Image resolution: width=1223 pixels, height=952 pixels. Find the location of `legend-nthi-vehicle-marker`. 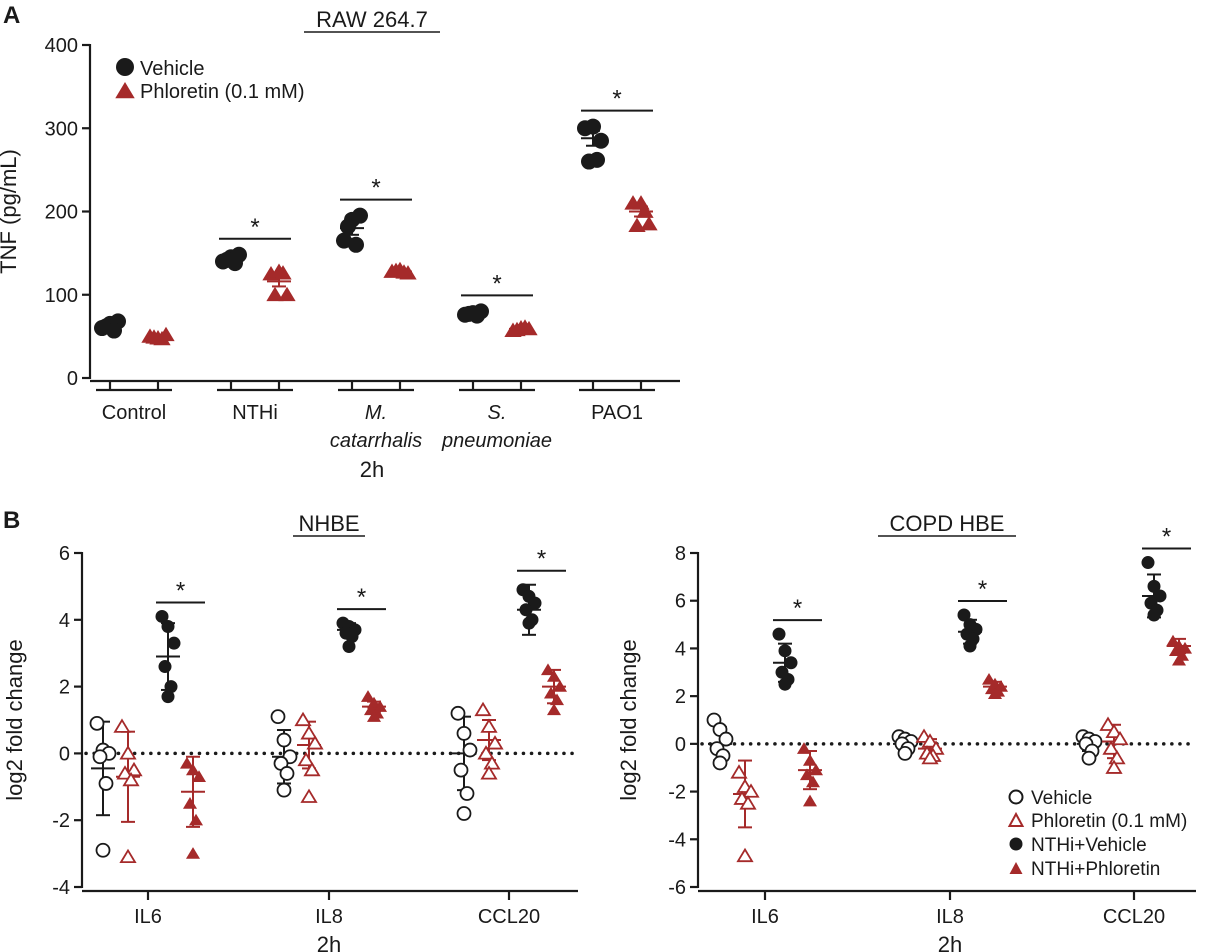

legend-nthi-vehicle-marker is located at coordinates (1016, 844).